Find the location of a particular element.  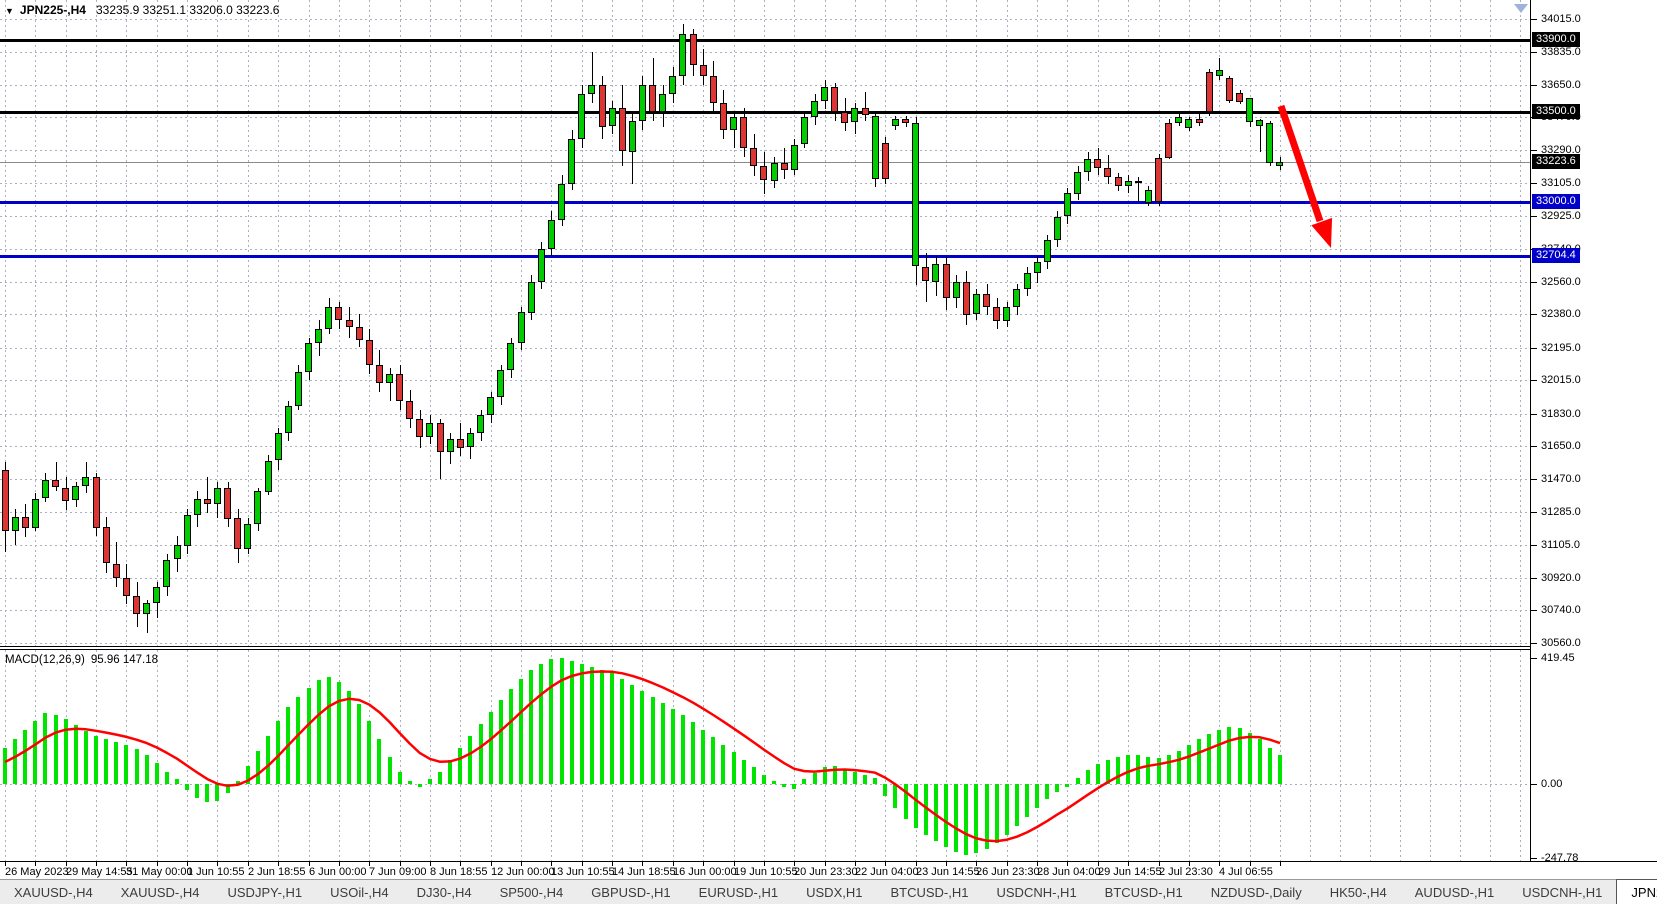

pane-divider is located at coordinates (765, 646).